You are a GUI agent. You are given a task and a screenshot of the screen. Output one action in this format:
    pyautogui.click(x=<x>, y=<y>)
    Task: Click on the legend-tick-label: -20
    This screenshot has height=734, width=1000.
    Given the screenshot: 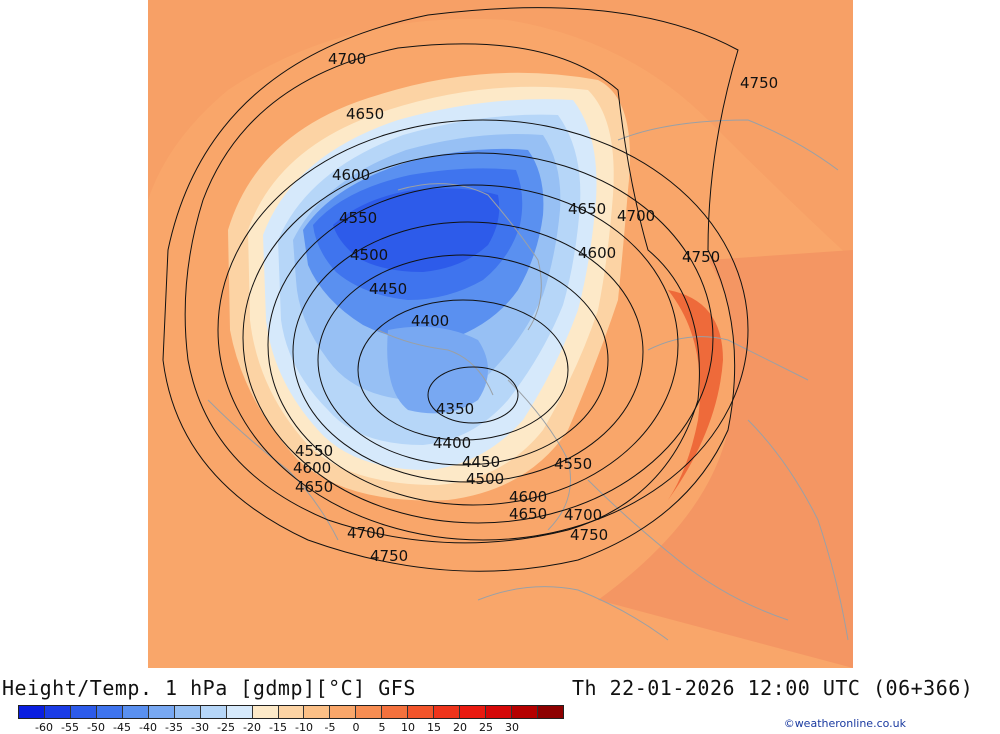 What is the action you would take?
    pyautogui.click(x=252, y=727)
    